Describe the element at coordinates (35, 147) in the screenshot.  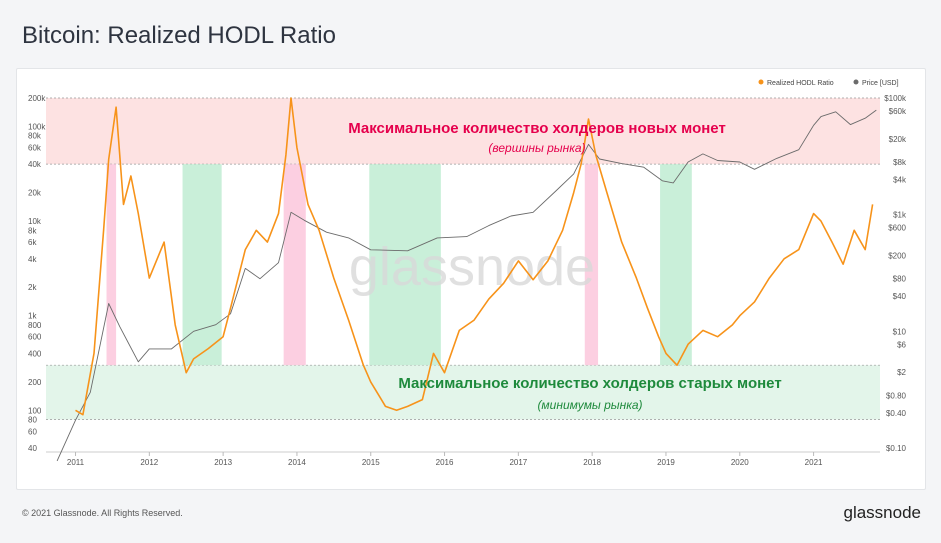
I see `left-tick-label: 60k` at that location.